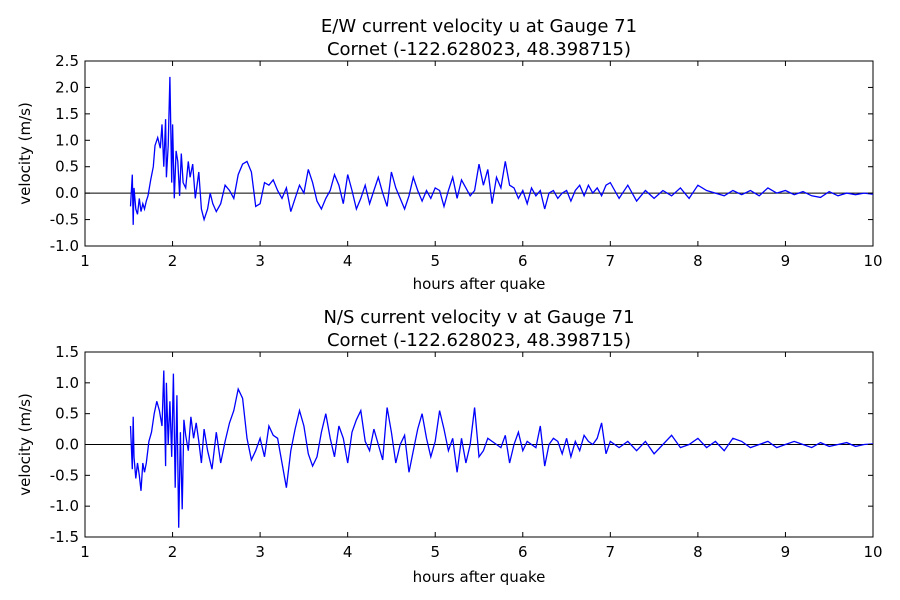  What do you see at coordinates (479, 26) in the screenshot?
I see `chart-title: E/W current velocity u at Gauge 71` at bounding box center [479, 26].